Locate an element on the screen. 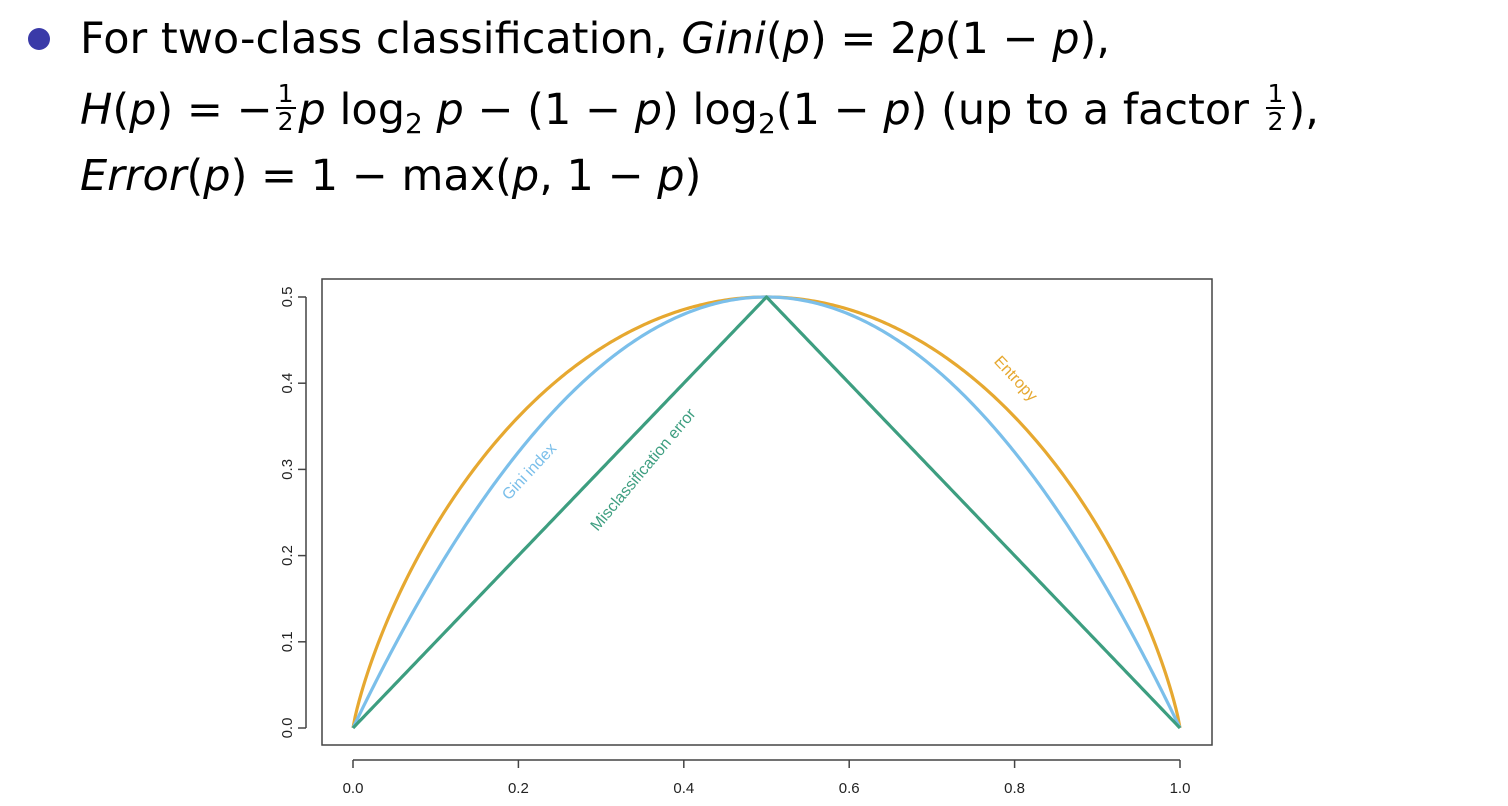 Image resolution: width=1508 pixels, height=806 pixels. x-tick-label: 0.8 is located at coordinates (1014, 788).